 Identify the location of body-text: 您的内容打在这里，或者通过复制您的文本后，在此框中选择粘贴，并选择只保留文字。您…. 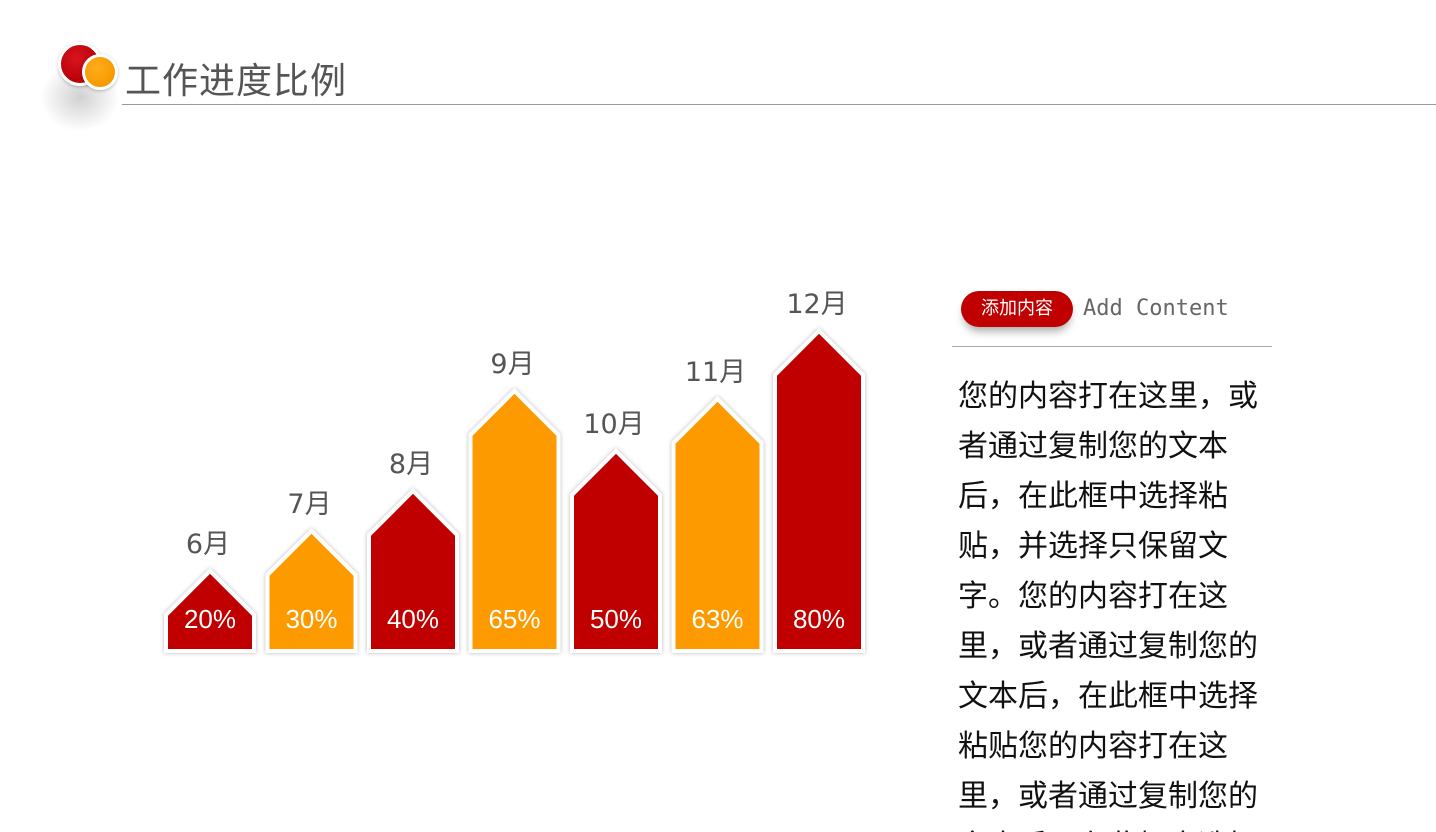
(1108, 605).